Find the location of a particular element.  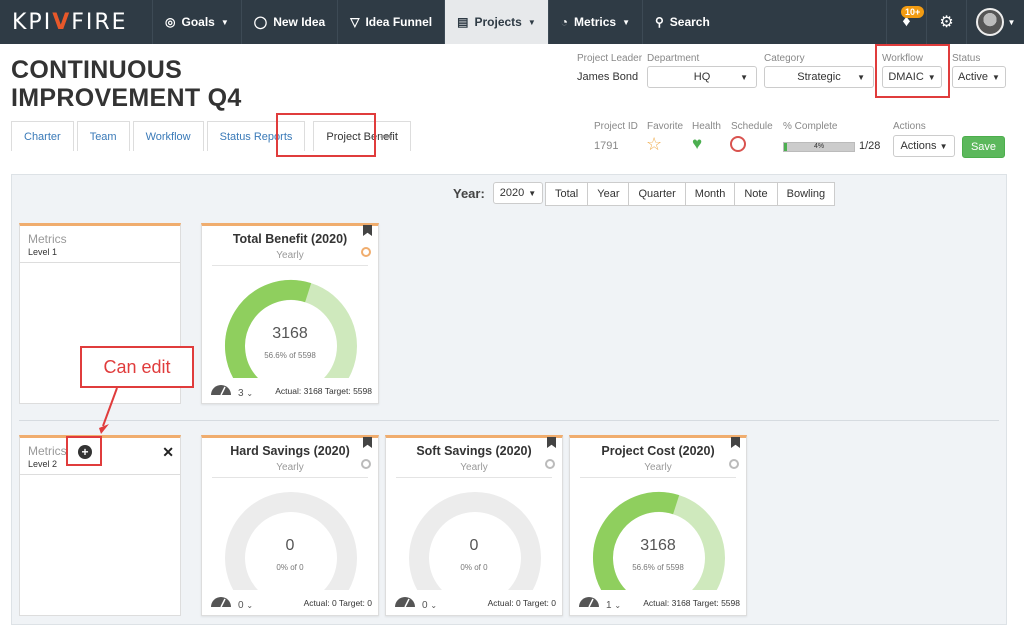

project-id-label: Project ID is located at coordinates (616, 126).